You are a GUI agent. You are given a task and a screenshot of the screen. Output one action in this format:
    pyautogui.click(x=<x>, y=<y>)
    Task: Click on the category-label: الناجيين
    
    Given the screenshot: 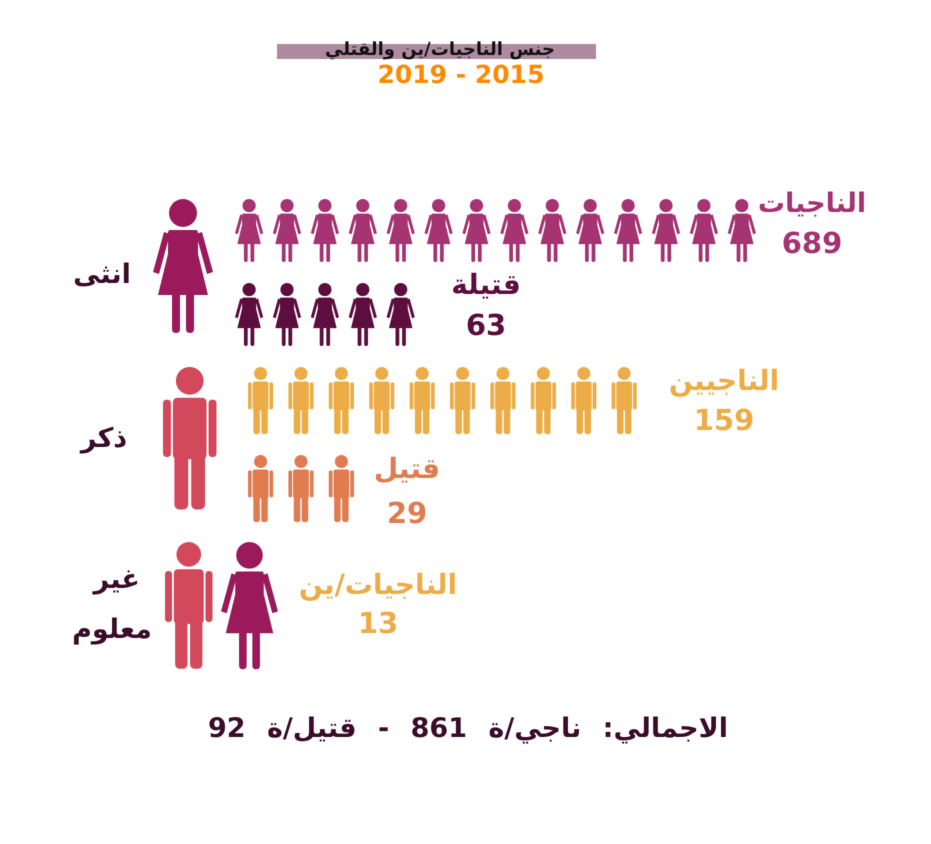 What is the action you would take?
    pyautogui.click(x=724, y=380)
    